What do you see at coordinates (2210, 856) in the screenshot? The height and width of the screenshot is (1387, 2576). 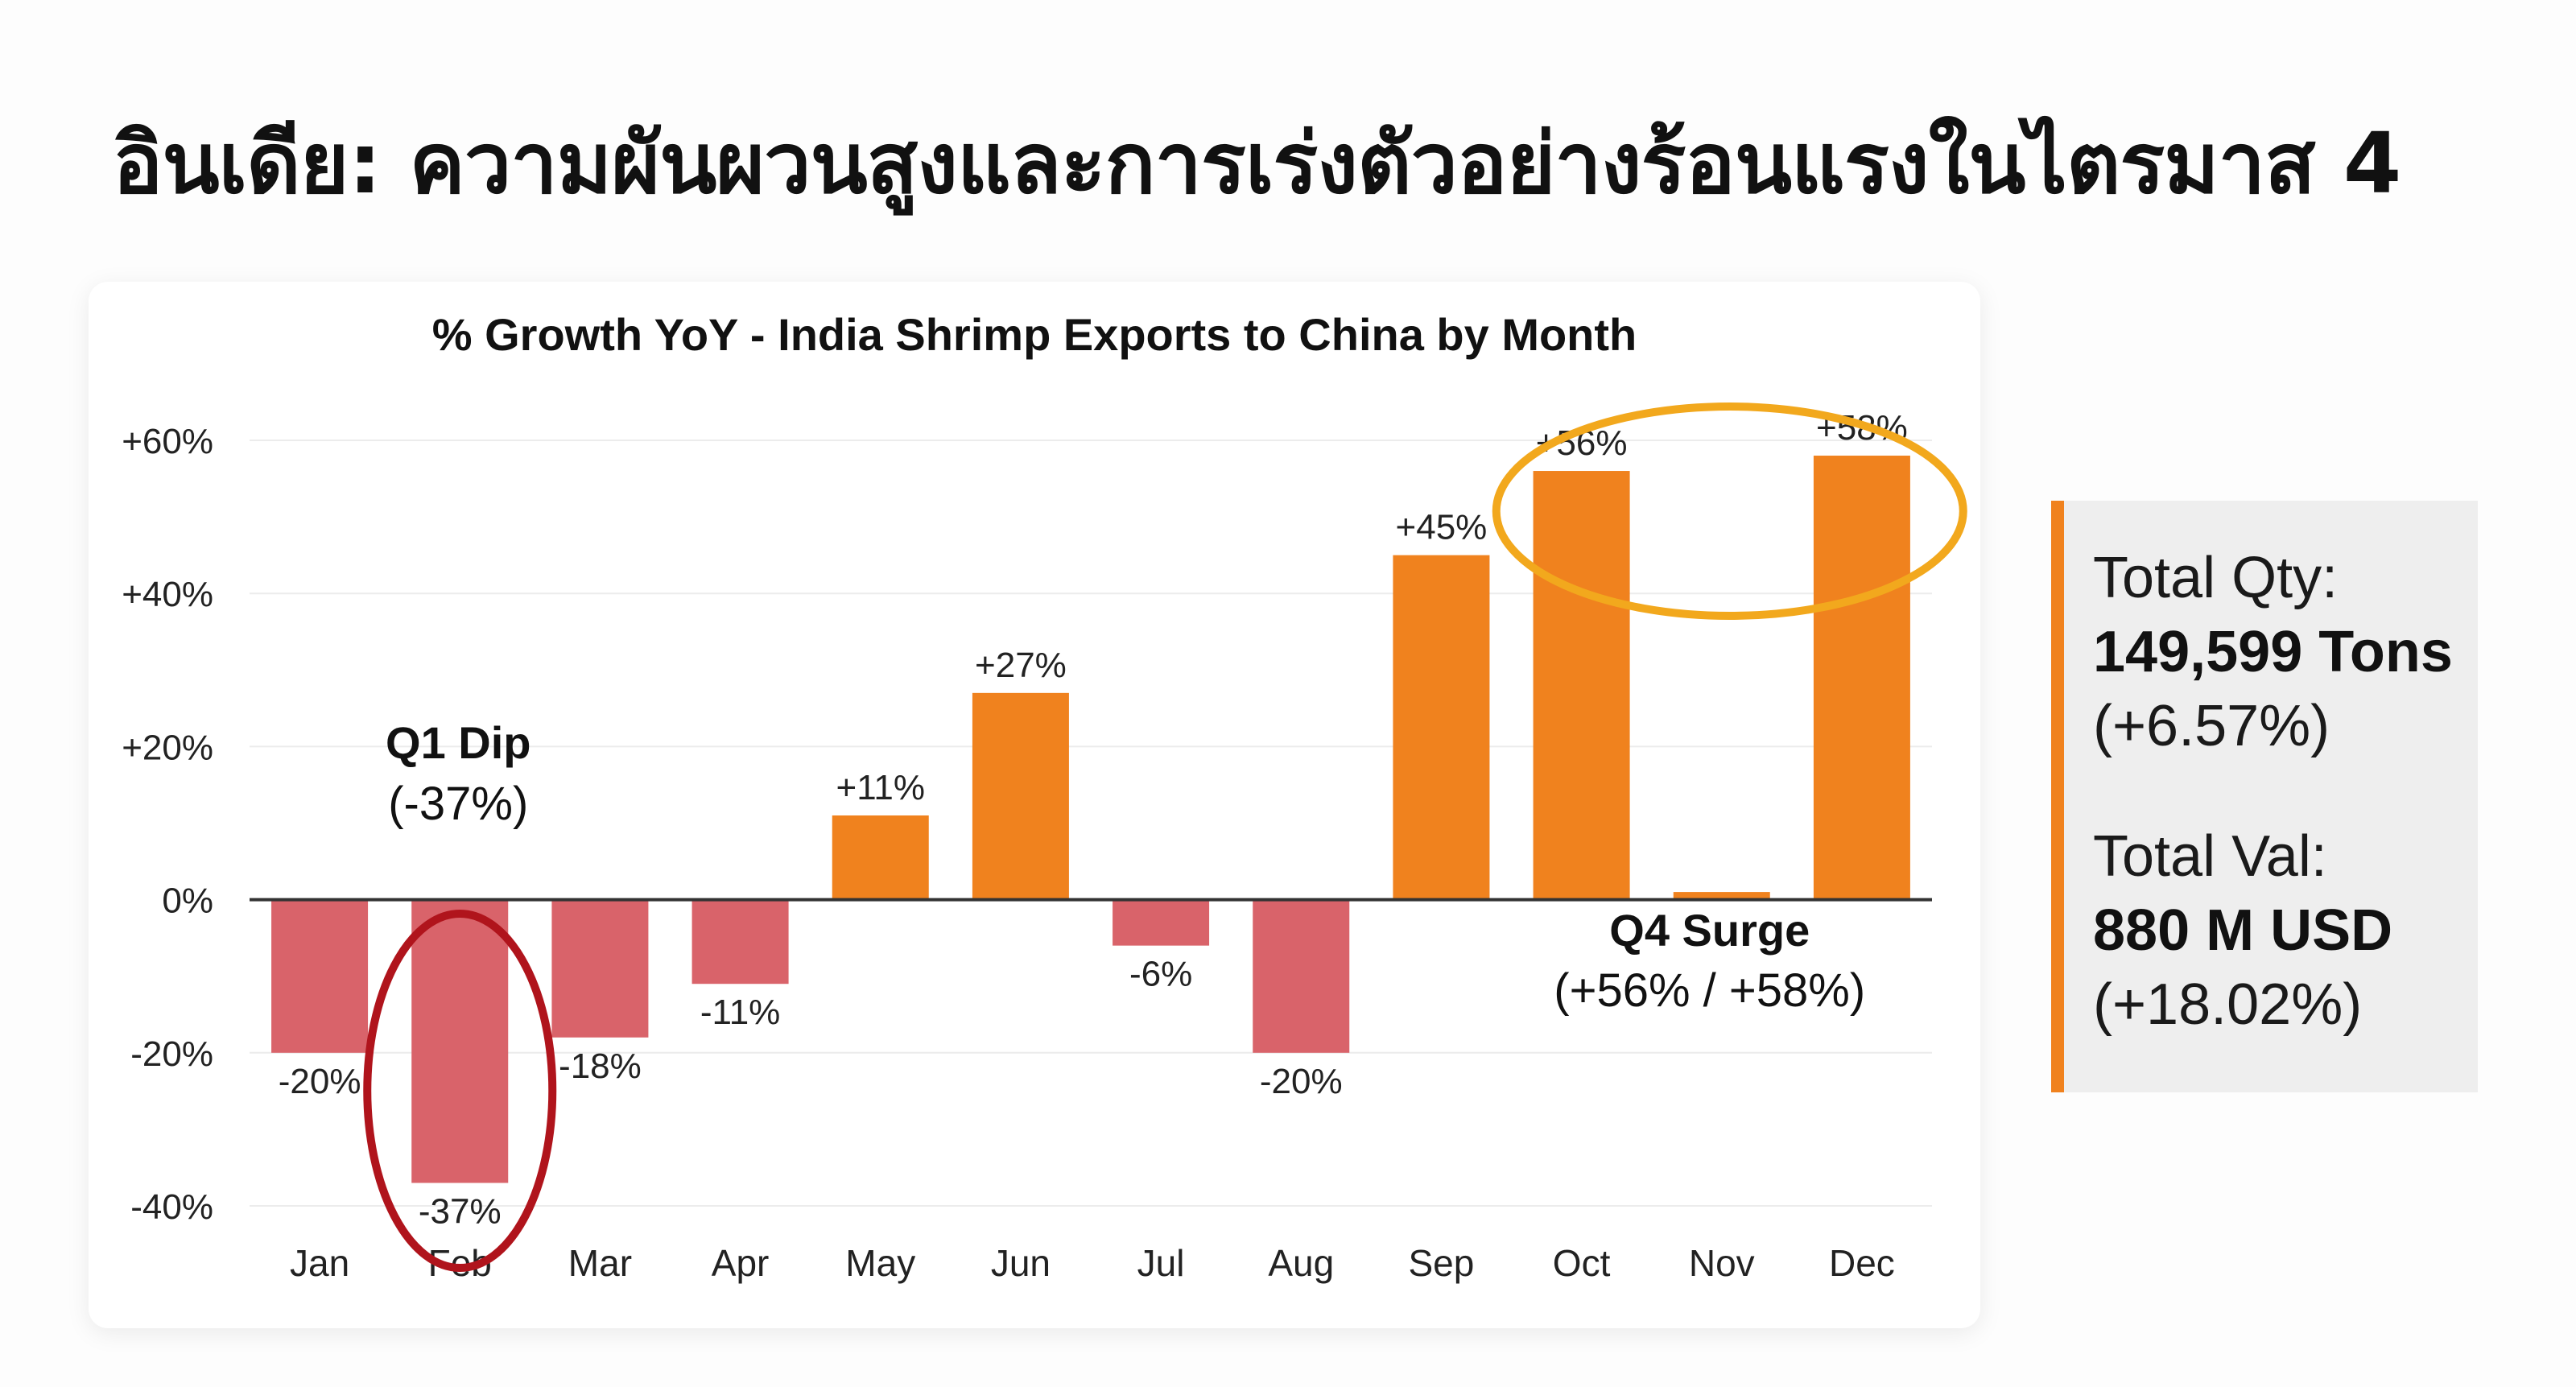 I see `total-val-label: Total Val:` at bounding box center [2210, 856].